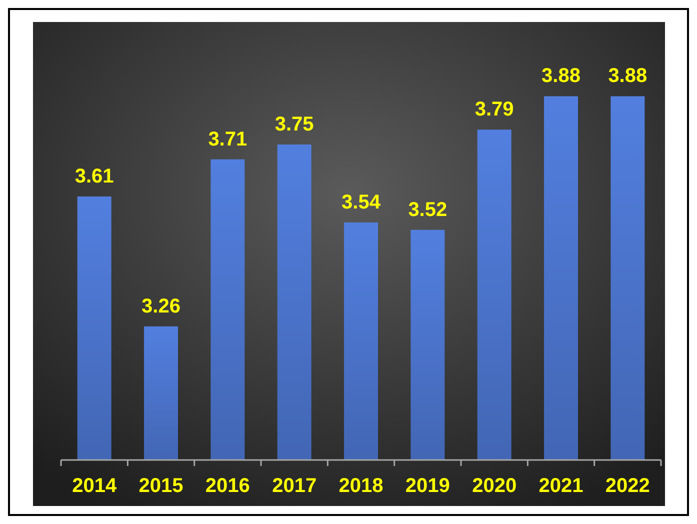 This screenshot has height=524, width=697. What do you see at coordinates (161, 486) in the screenshot?
I see `x-tick-label: 2015` at bounding box center [161, 486].